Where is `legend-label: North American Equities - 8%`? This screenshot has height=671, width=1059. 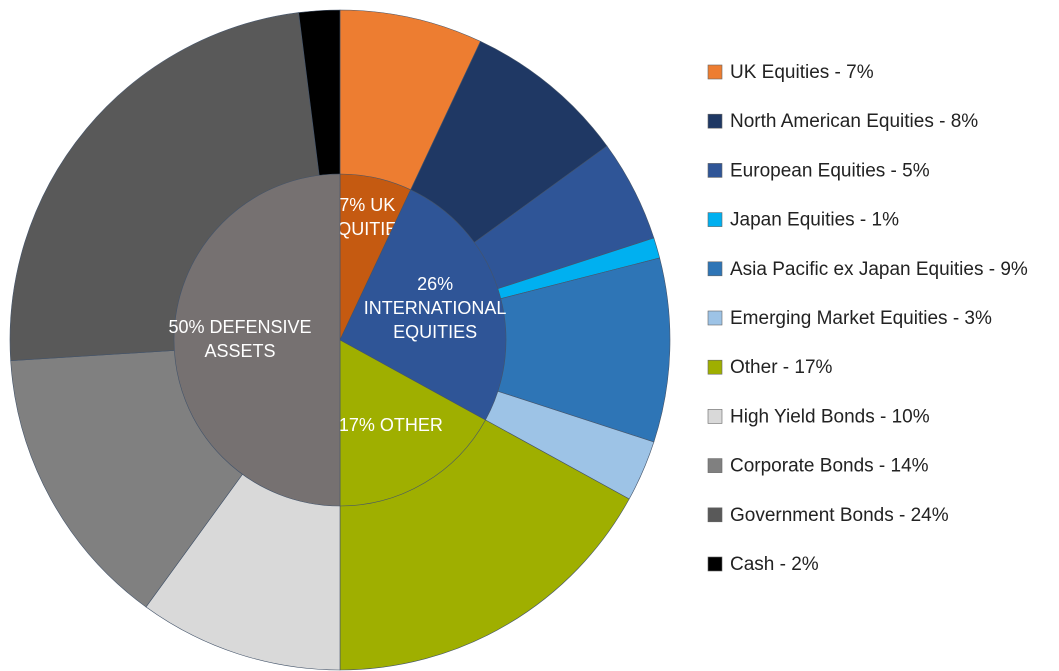
legend-label: North American Equities - 8% is located at coordinates (854, 121).